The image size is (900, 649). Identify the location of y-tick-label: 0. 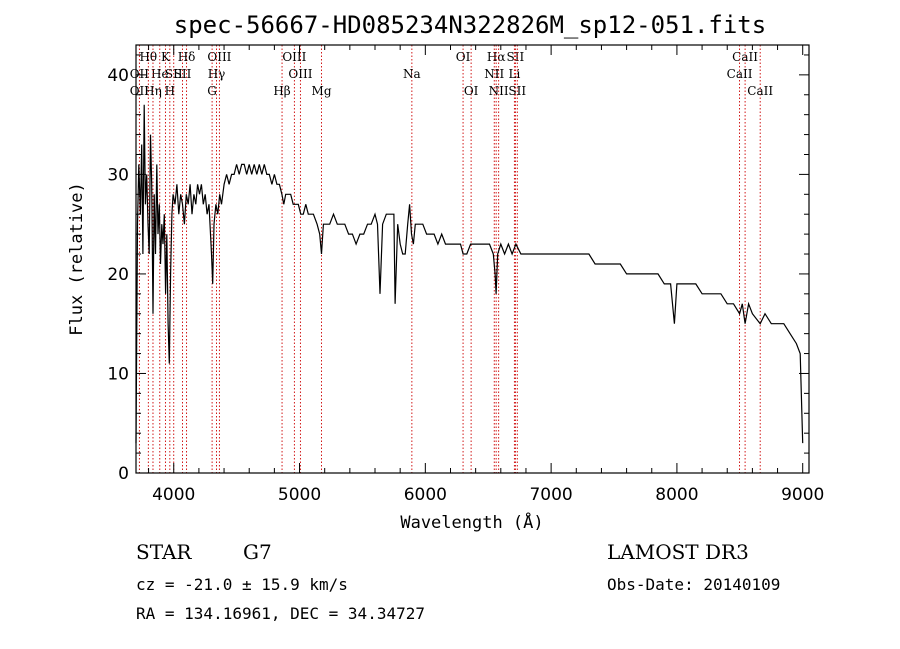
(123, 474).